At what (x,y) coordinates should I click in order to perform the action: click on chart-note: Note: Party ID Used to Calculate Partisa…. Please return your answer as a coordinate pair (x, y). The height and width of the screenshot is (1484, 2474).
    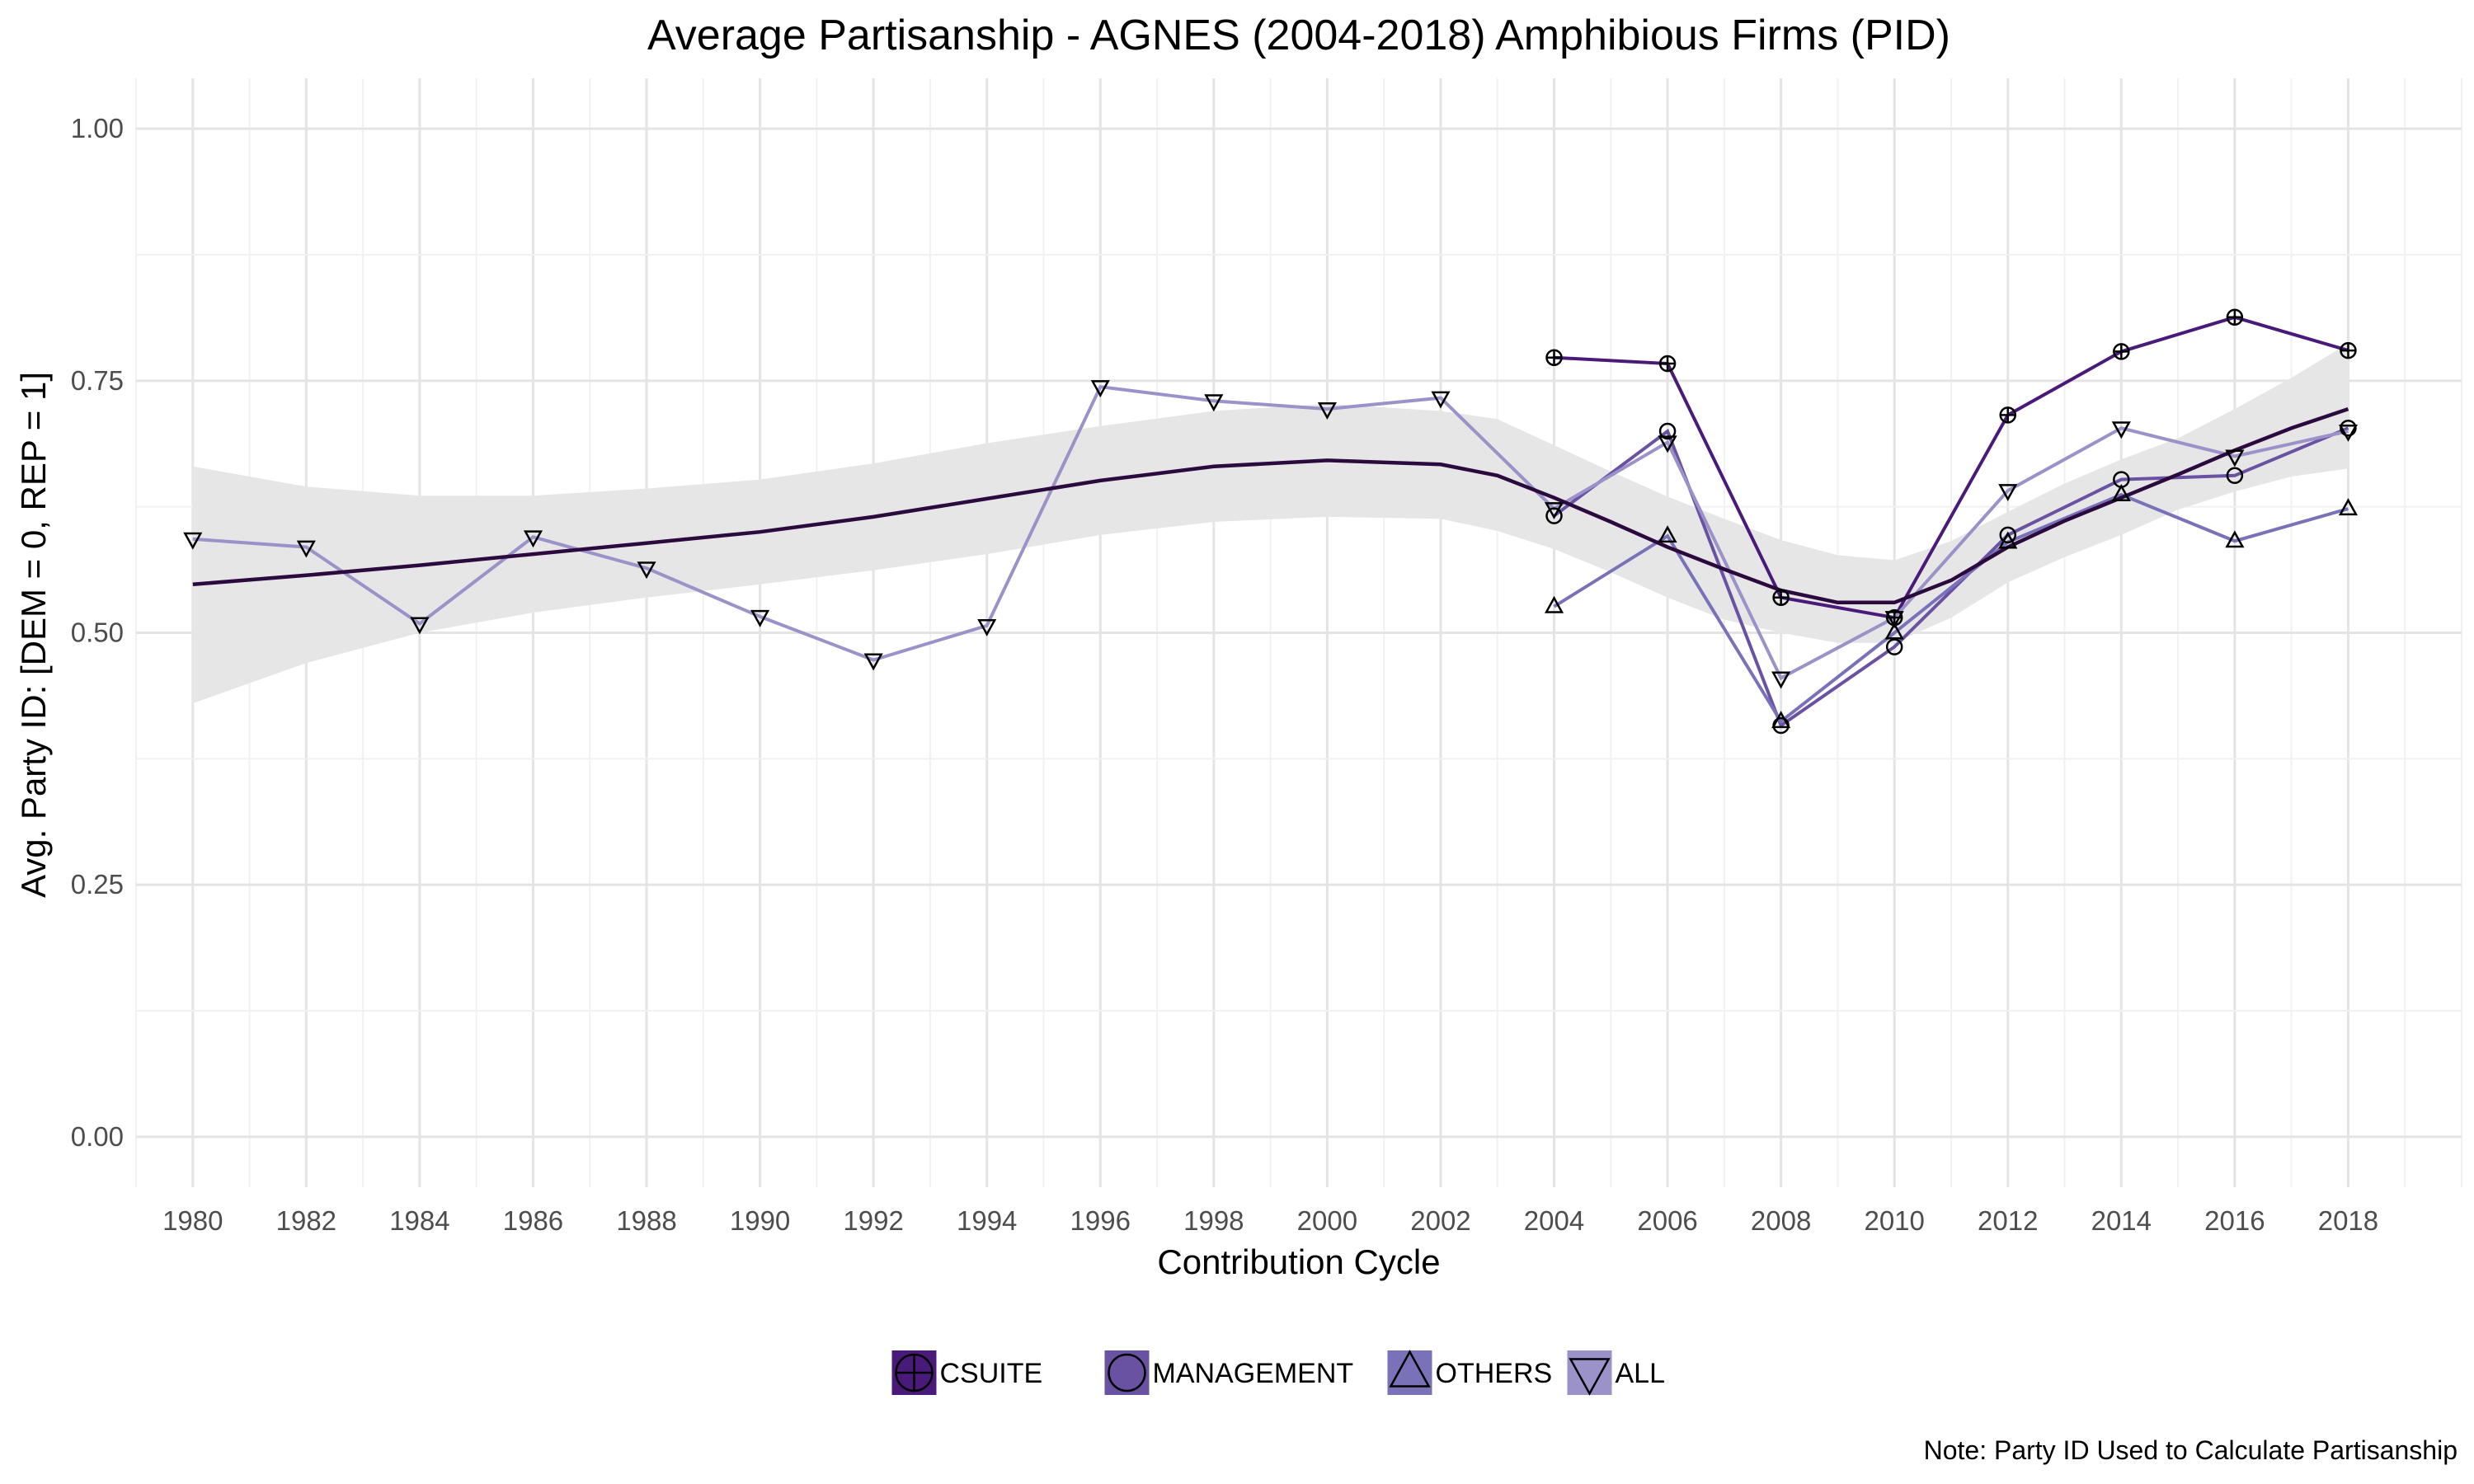
    Looking at the image, I should click on (2191, 1450).